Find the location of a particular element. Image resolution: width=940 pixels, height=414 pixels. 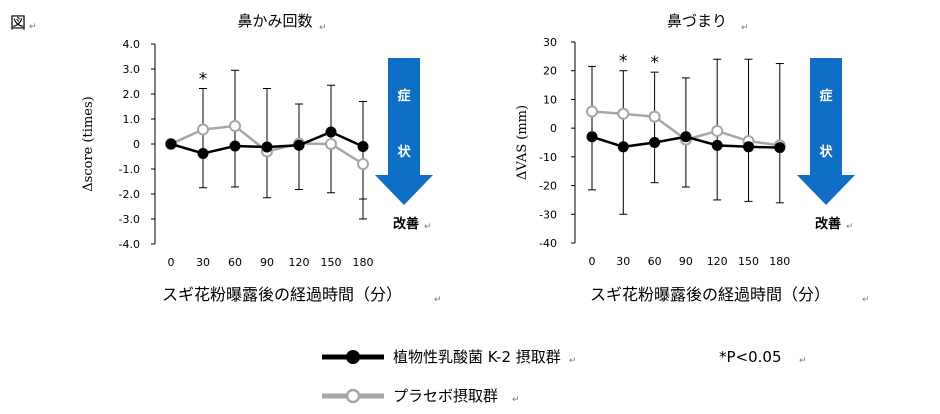

y-tick-label: -4.0 is located at coordinates (129, 244).